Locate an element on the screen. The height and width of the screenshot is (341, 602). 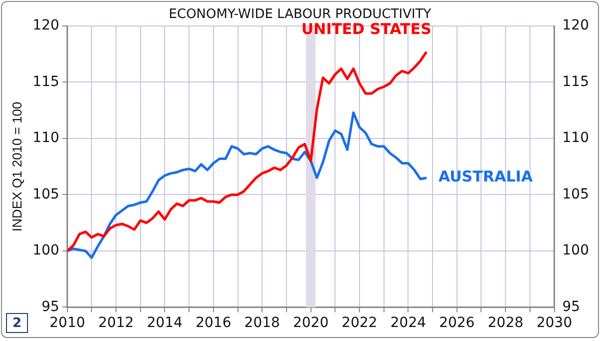
y-tick-label: 120 is located at coordinates (46, 26).